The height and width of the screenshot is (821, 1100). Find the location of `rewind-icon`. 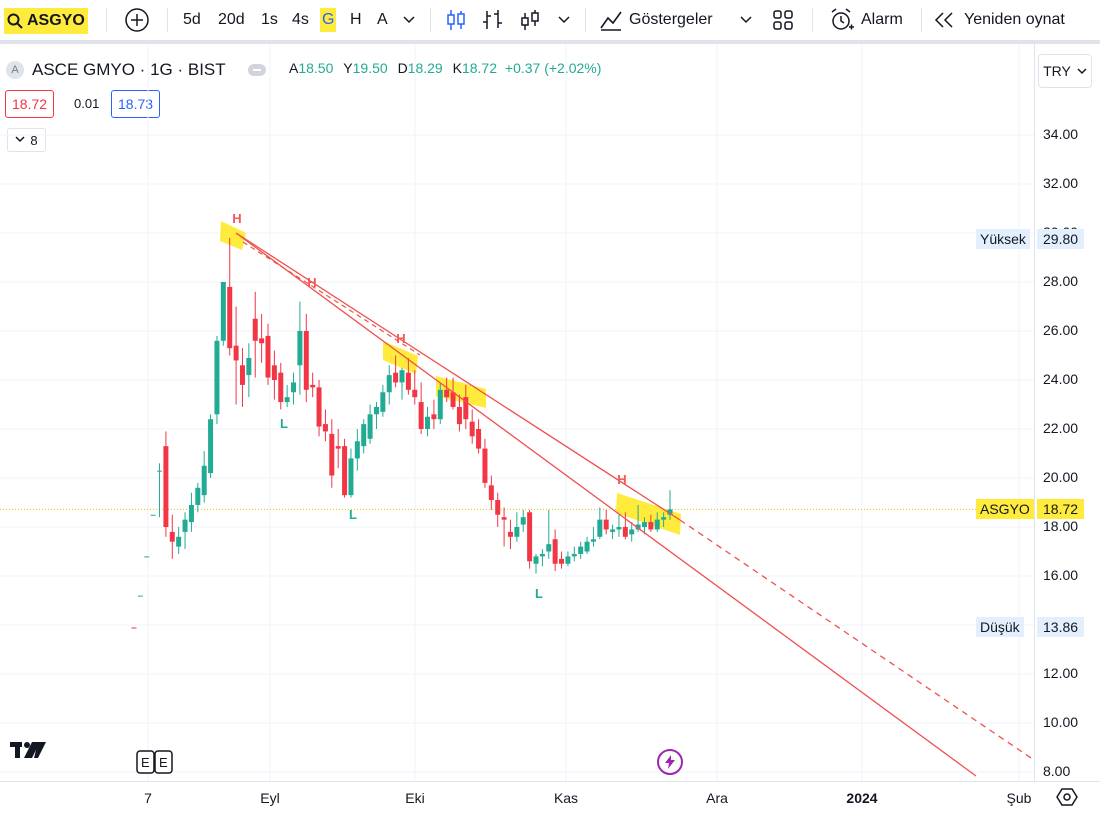

rewind-icon is located at coordinates (943, 20).